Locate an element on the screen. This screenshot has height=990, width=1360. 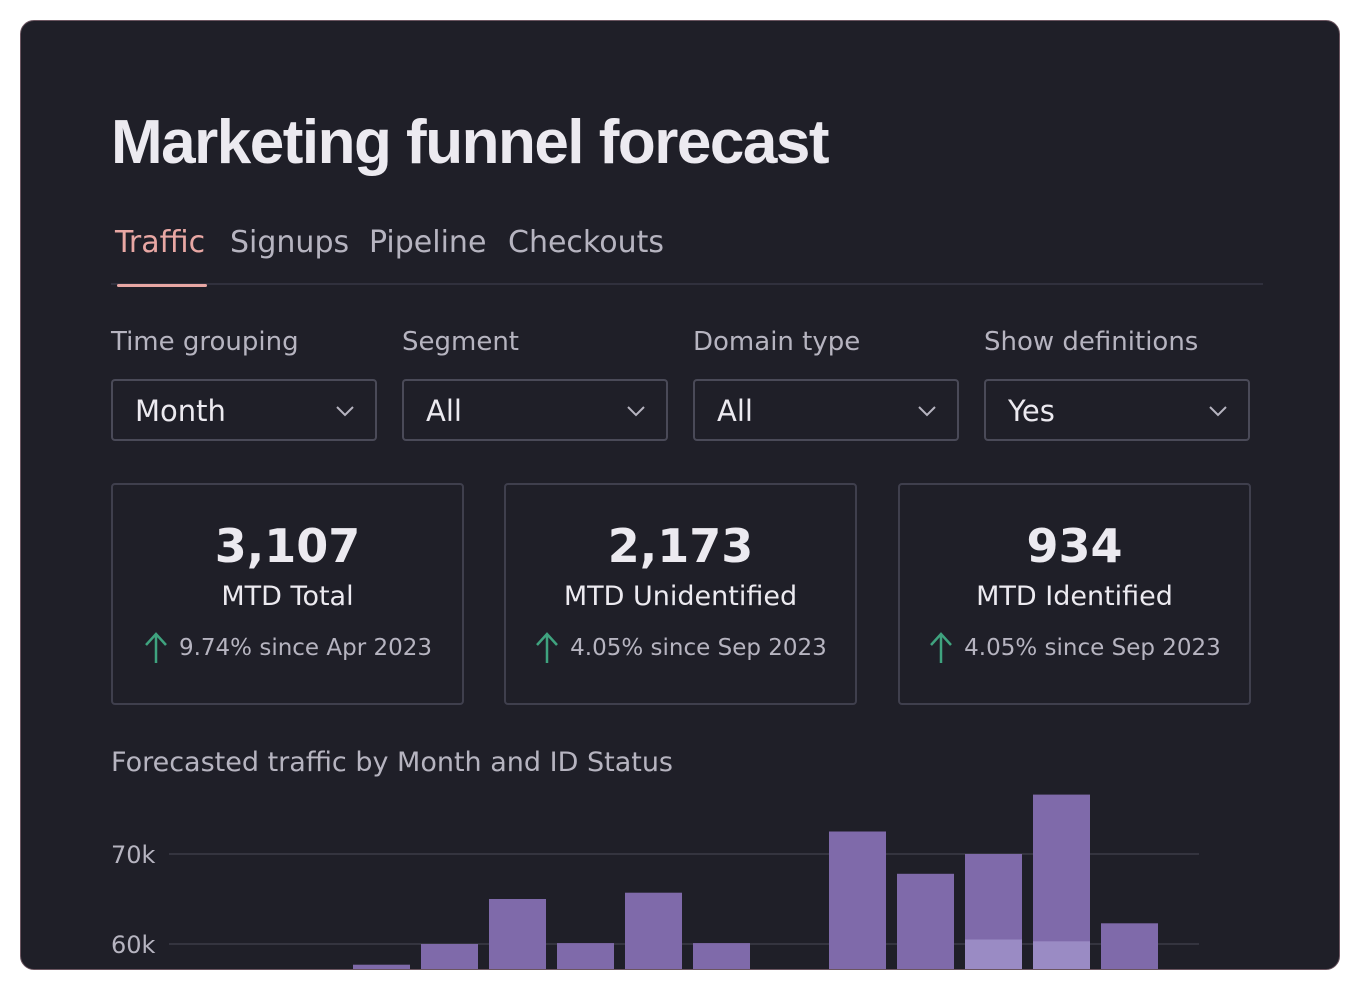
domain-type-select: All is located at coordinates (826, 410).